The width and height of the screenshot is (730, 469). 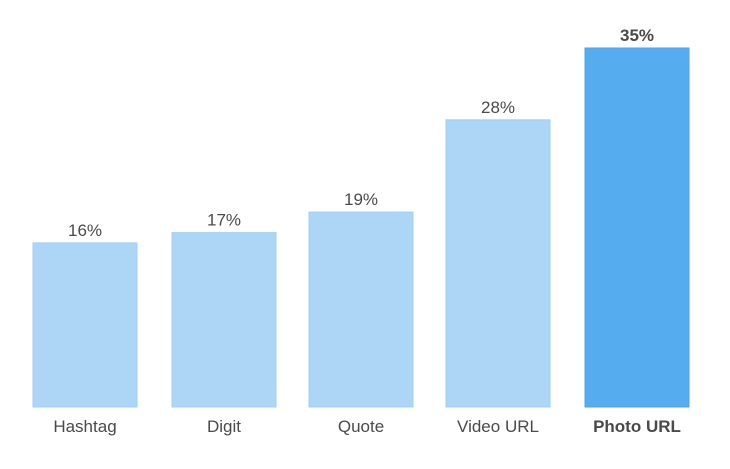 I want to click on category-label: Quote, so click(x=361, y=426).